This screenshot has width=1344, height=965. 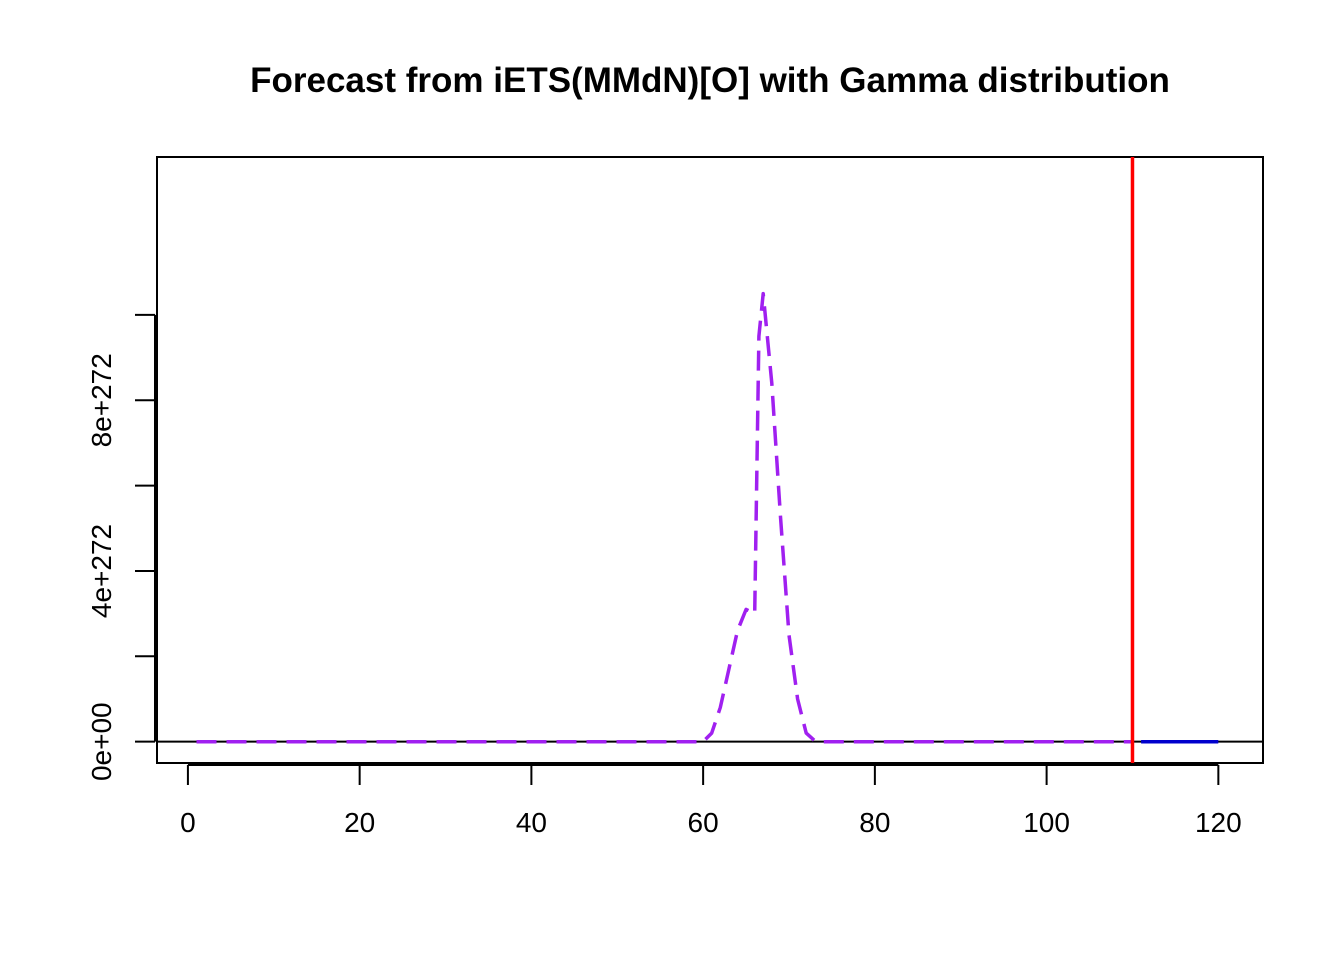 I want to click on x-tick-label-120: 120, so click(x=1218, y=822).